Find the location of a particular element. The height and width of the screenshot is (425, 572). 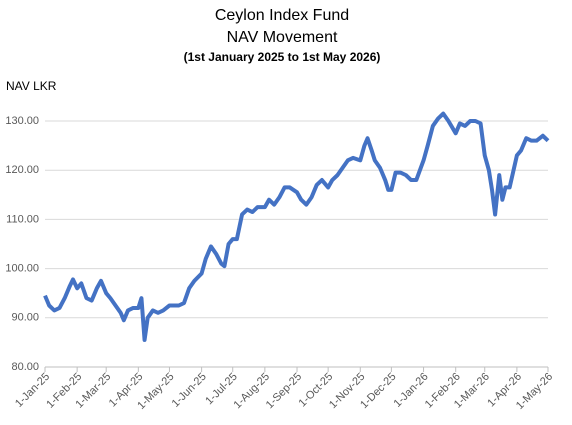

x-tick-label: 1-Sep-25 is located at coordinates (284, 391).